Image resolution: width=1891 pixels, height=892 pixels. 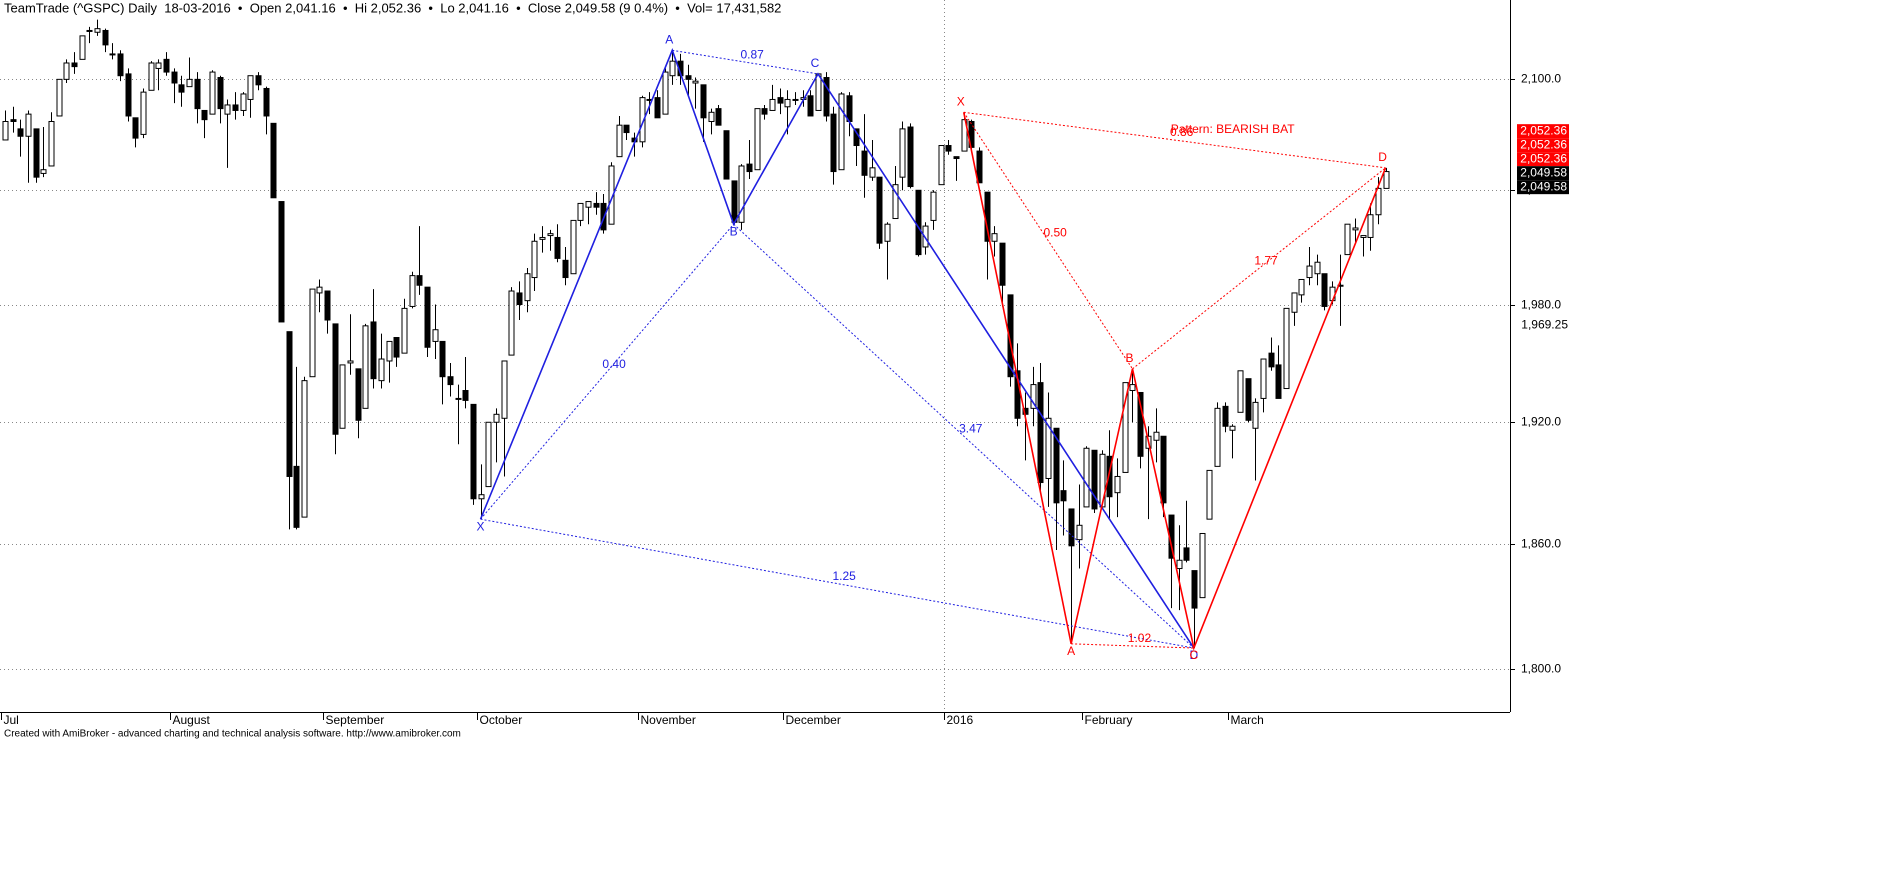 What do you see at coordinates (1129, 358) in the screenshot?
I see `pattern-point-label: B` at bounding box center [1129, 358].